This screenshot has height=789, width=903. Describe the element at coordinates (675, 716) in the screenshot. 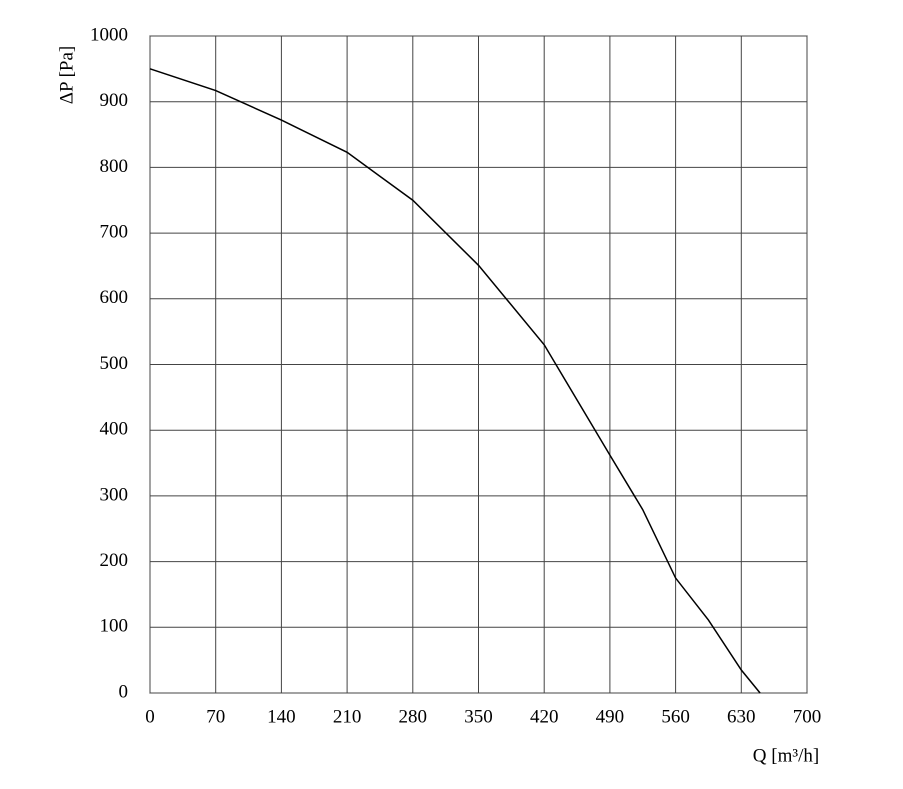

I see `x-tick-label: 560` at that location.